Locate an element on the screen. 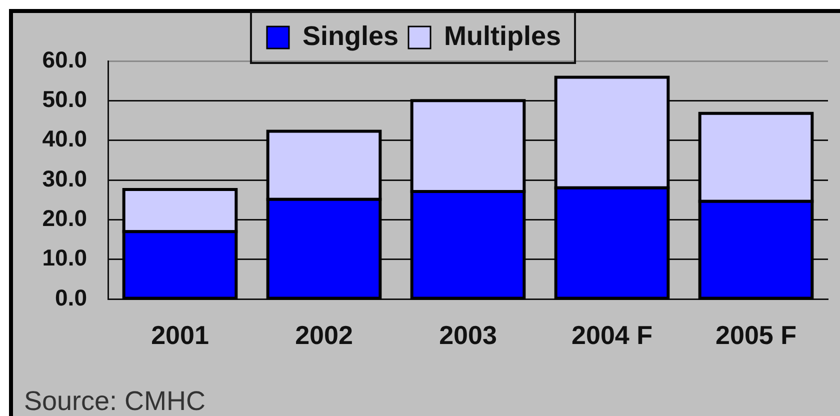 The width and height of the screenshot is (840, 416). y-tick-label: 0.0 is located at coordinates (71, 297).